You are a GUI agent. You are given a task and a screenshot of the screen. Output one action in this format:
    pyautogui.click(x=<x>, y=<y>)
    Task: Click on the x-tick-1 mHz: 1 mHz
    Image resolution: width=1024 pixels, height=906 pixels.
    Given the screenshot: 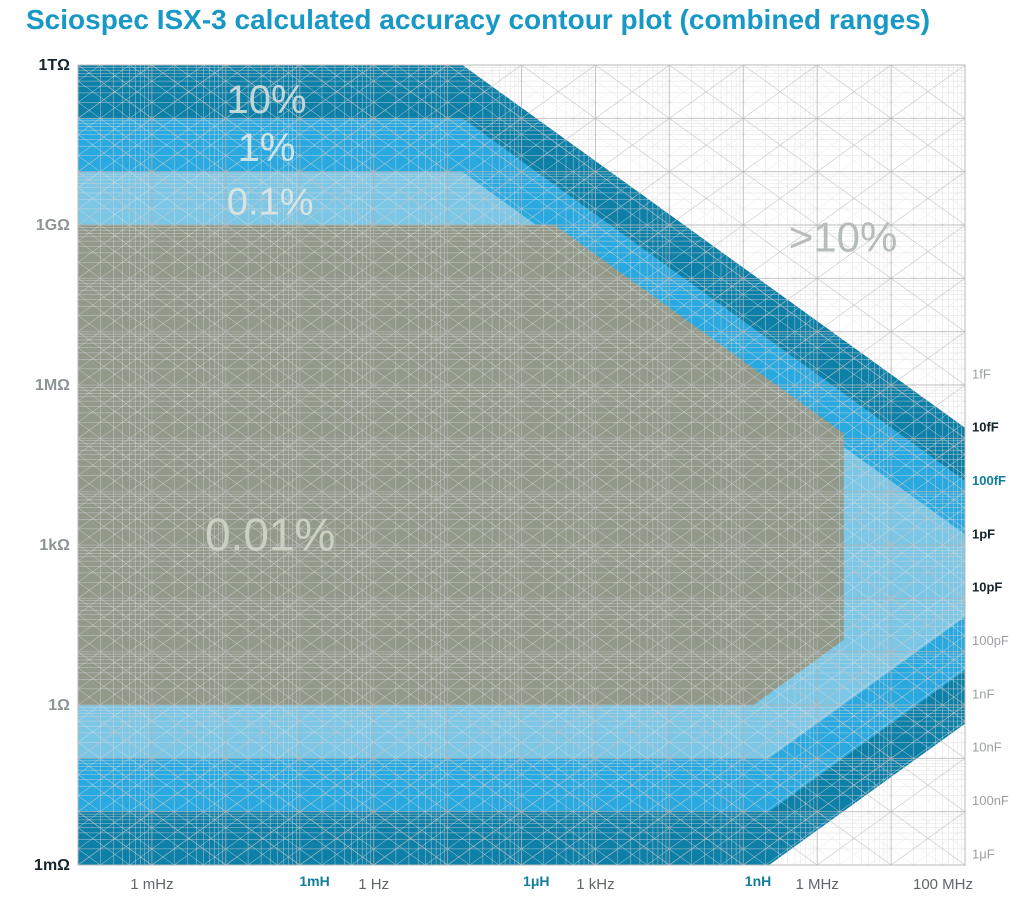 What is the action you would take?
    pyautogui.click(x=151, y=884)
    